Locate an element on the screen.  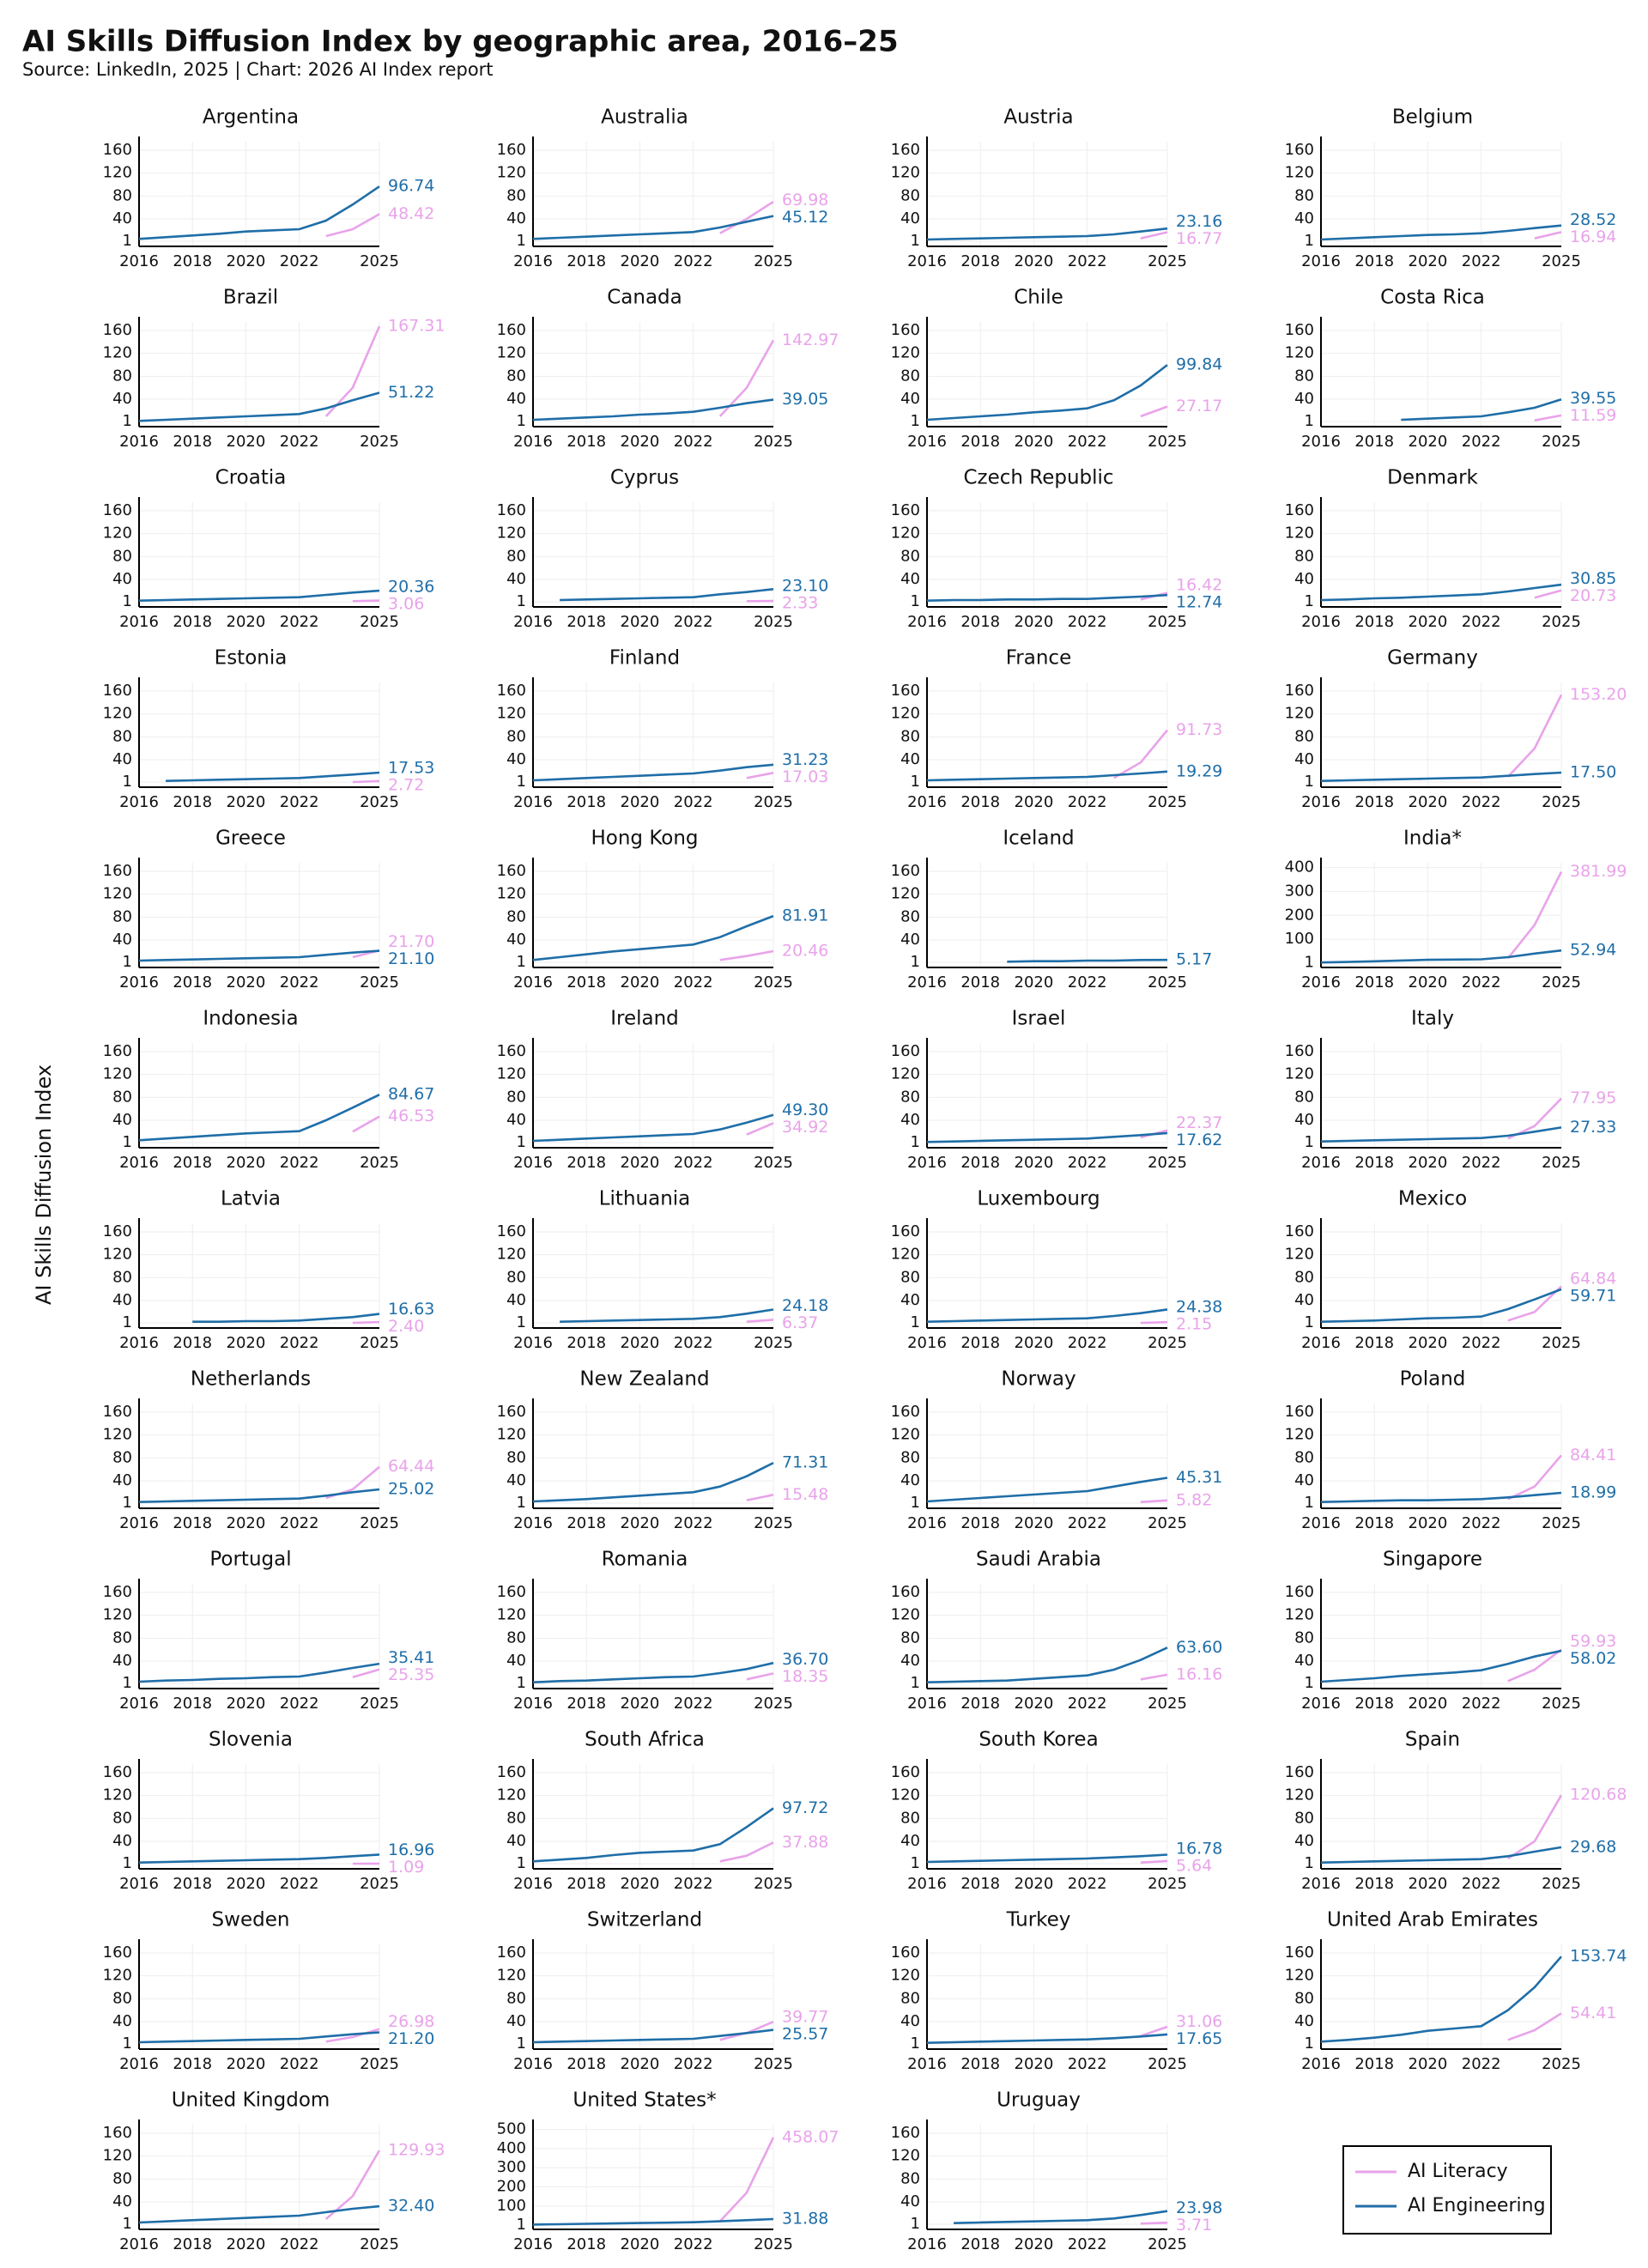
panel-title: Costa Rica is located at coordinates (1432, 298).